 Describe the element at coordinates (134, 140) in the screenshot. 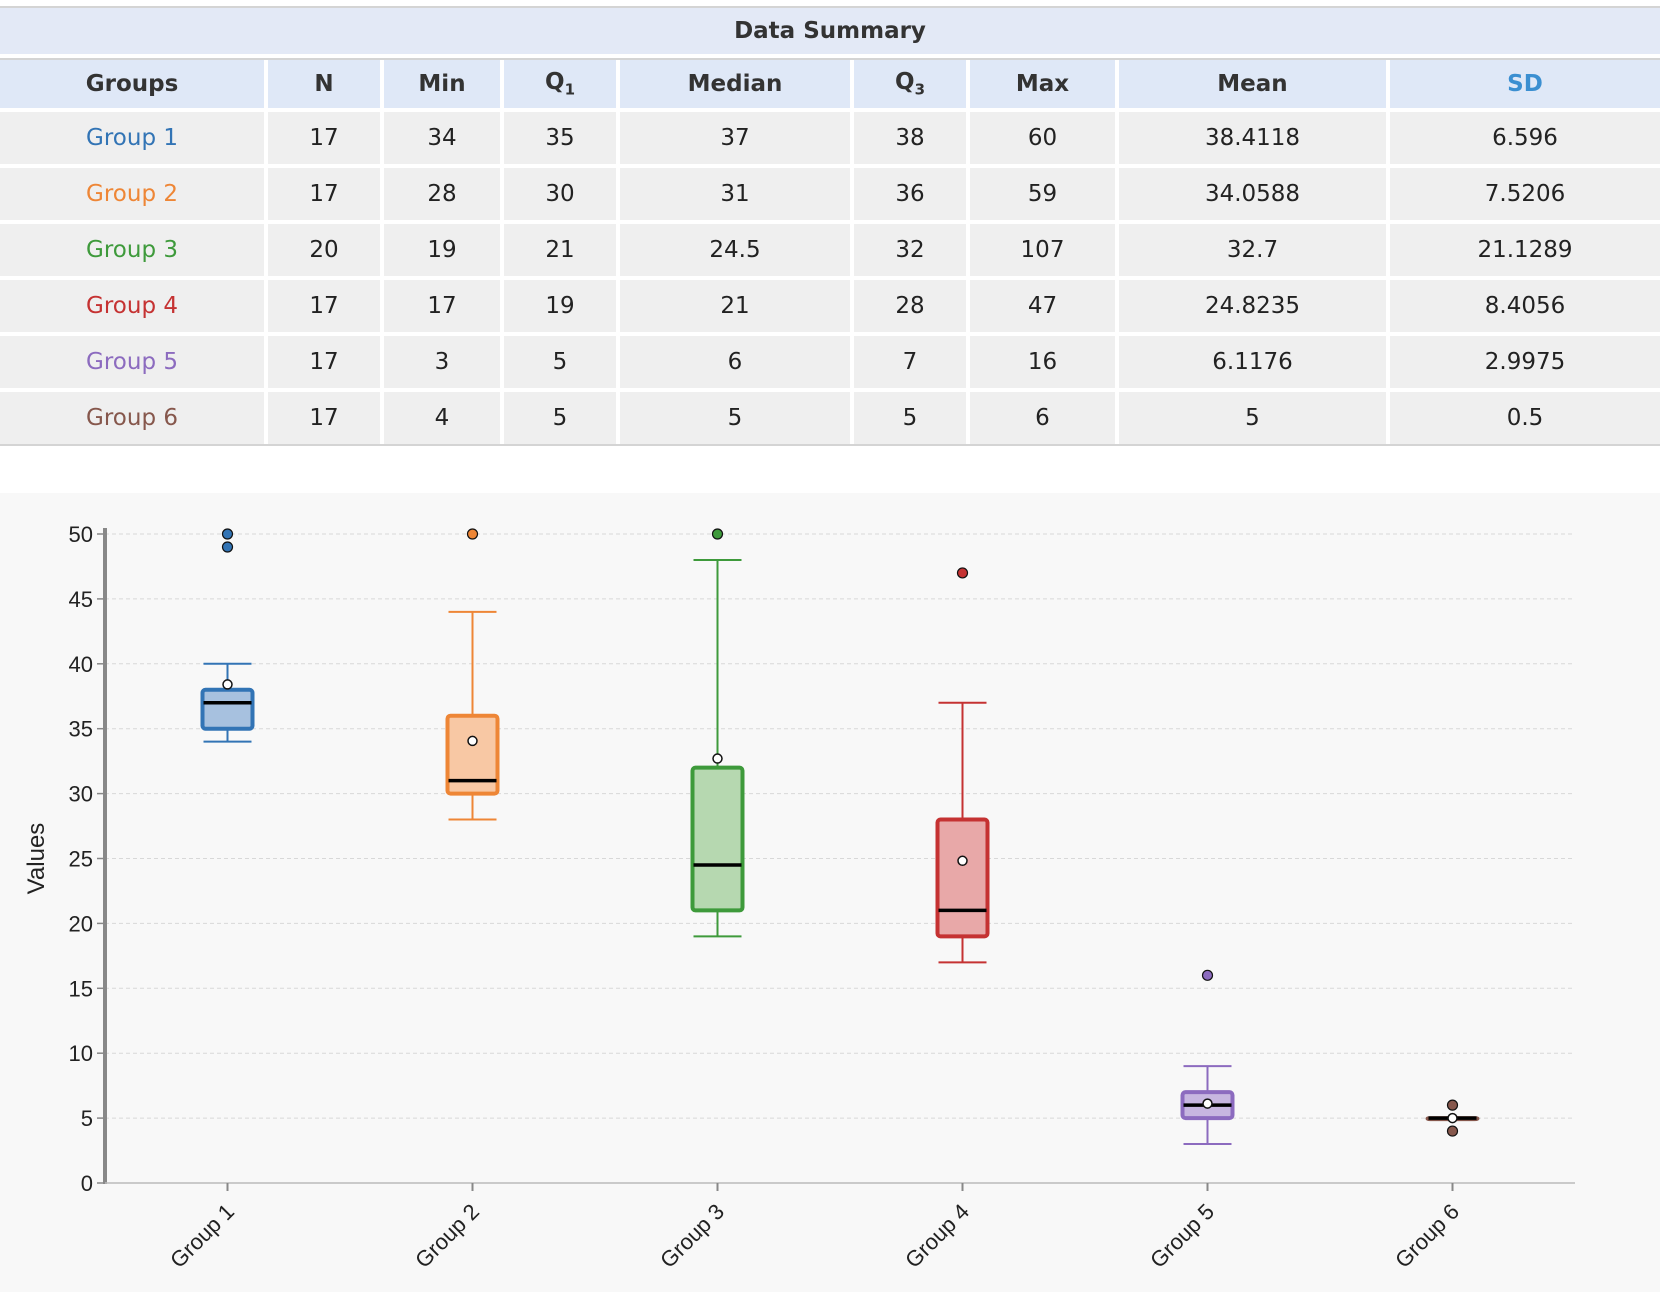

I see `cell-group: Group 1` at that location.